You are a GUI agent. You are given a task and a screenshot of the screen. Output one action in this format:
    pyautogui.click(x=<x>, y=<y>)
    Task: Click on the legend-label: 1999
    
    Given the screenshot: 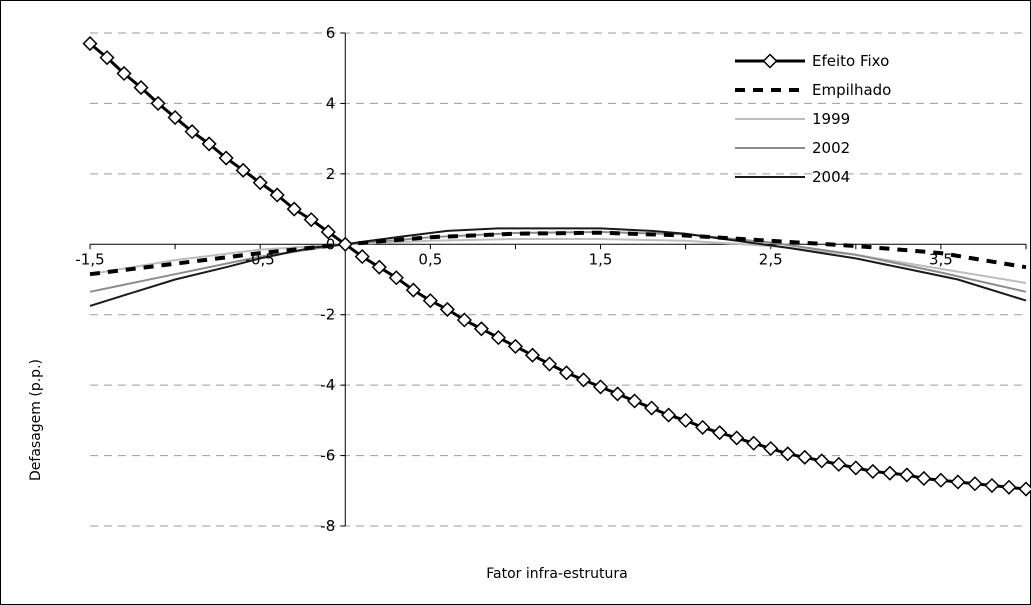 What is the action you would take?
    pyautogui.click(x=831, y=119)
    